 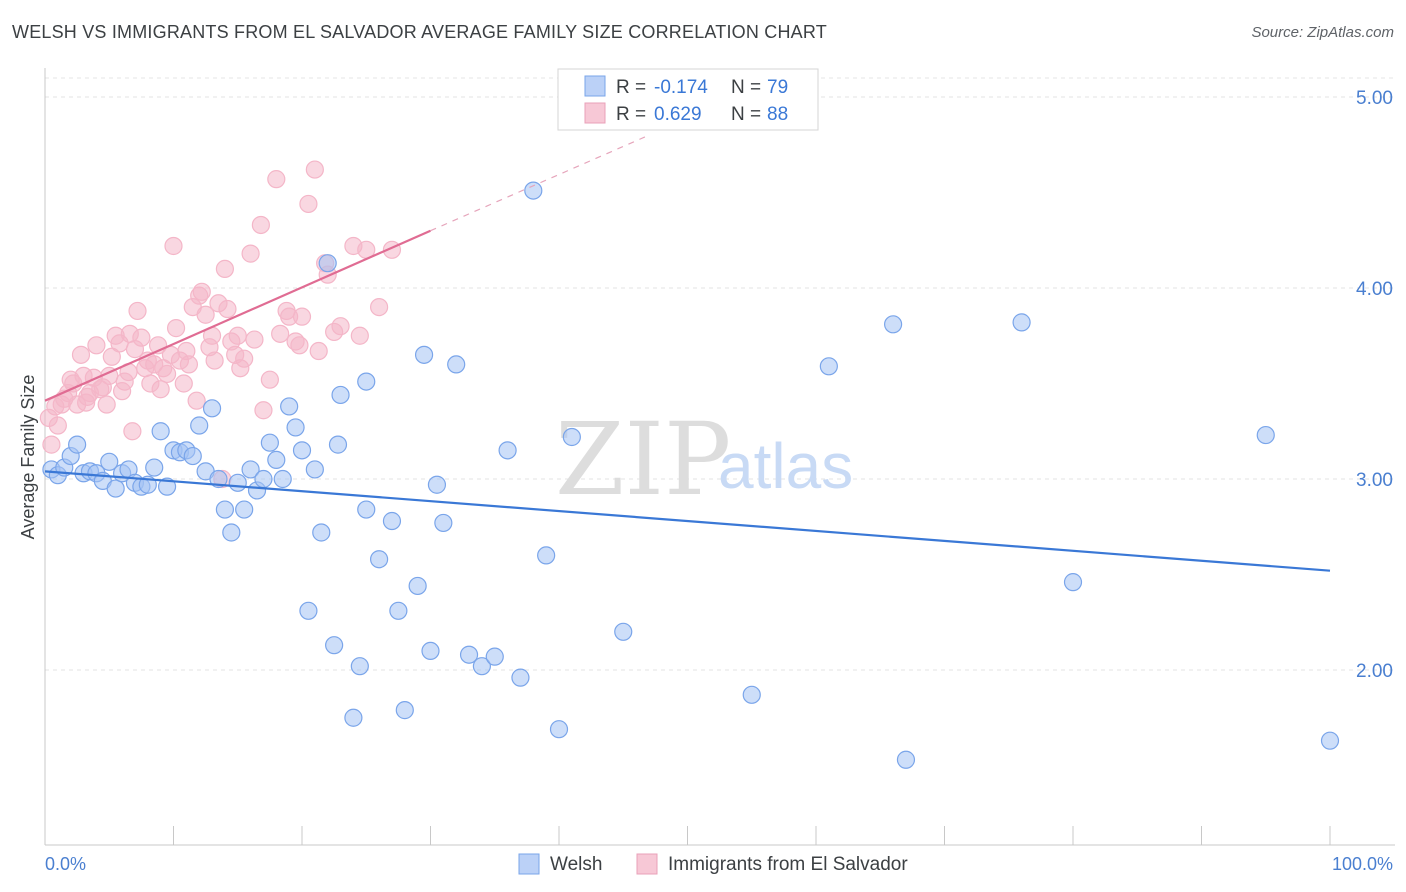 What do you see at coordinates (1374, 98) in the screenshot?
I see `y-tick-label: 5.00` at bounding box center [1374, 98].